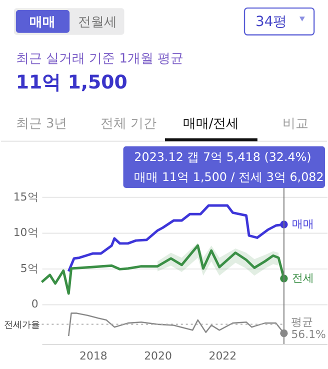 Image resolution: width=328 pixels, height=369 pixels. What do you see at coordinates (223, 157) in the screenshot?
I see `text: 2023.12 갭 7억 5,418 (32.4%)` at bounding box center [223, 157].